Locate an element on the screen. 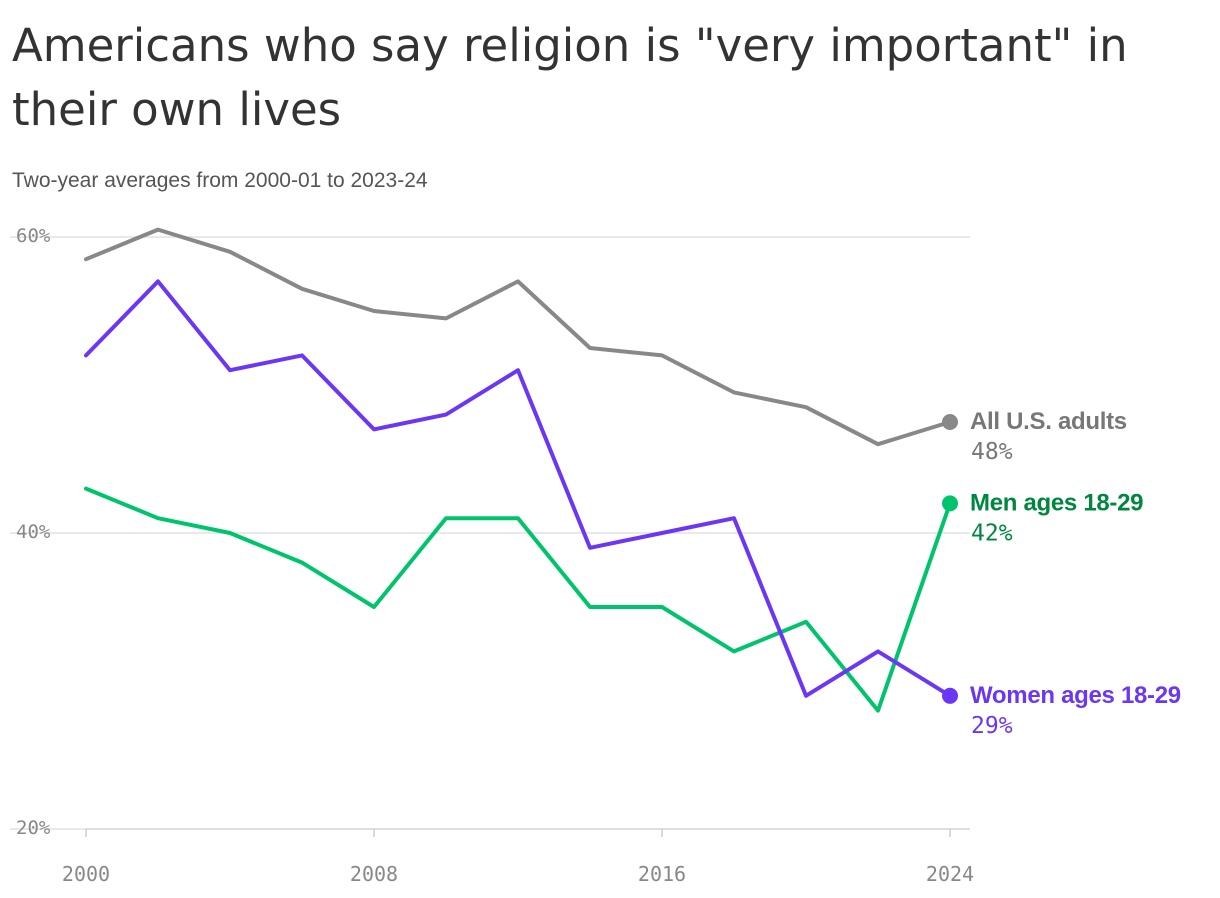  series-label-women-ages-18-29: Women ages 18-29 is located at coordinates (1075, 695).